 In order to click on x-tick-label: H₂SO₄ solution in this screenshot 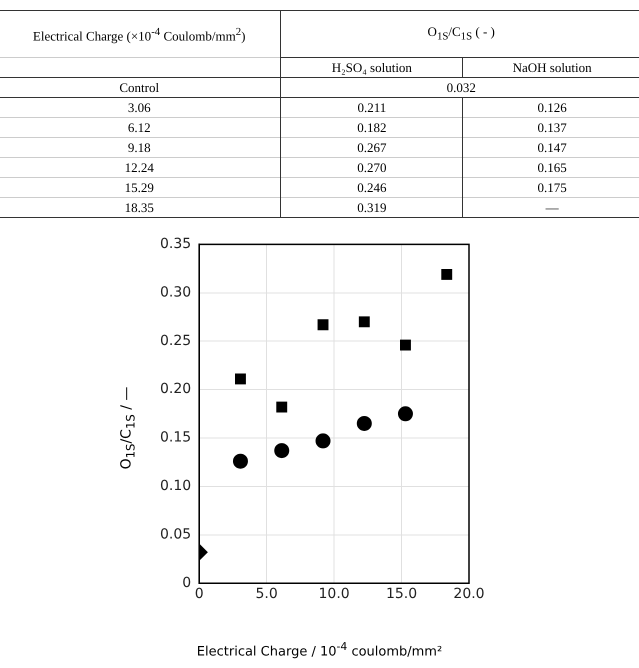, I will do `click(371, 68)`.